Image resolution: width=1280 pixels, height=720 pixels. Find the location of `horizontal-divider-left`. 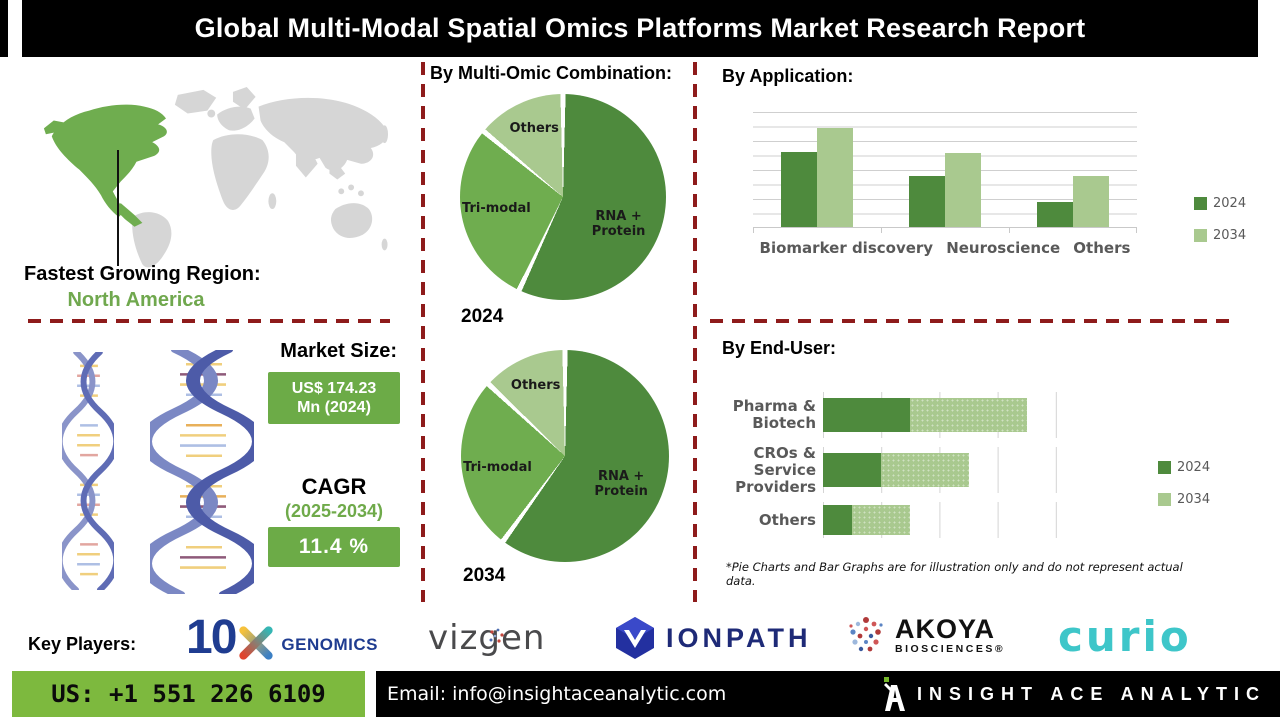

horizontal-divider-left is located at coordinates (209, 321).